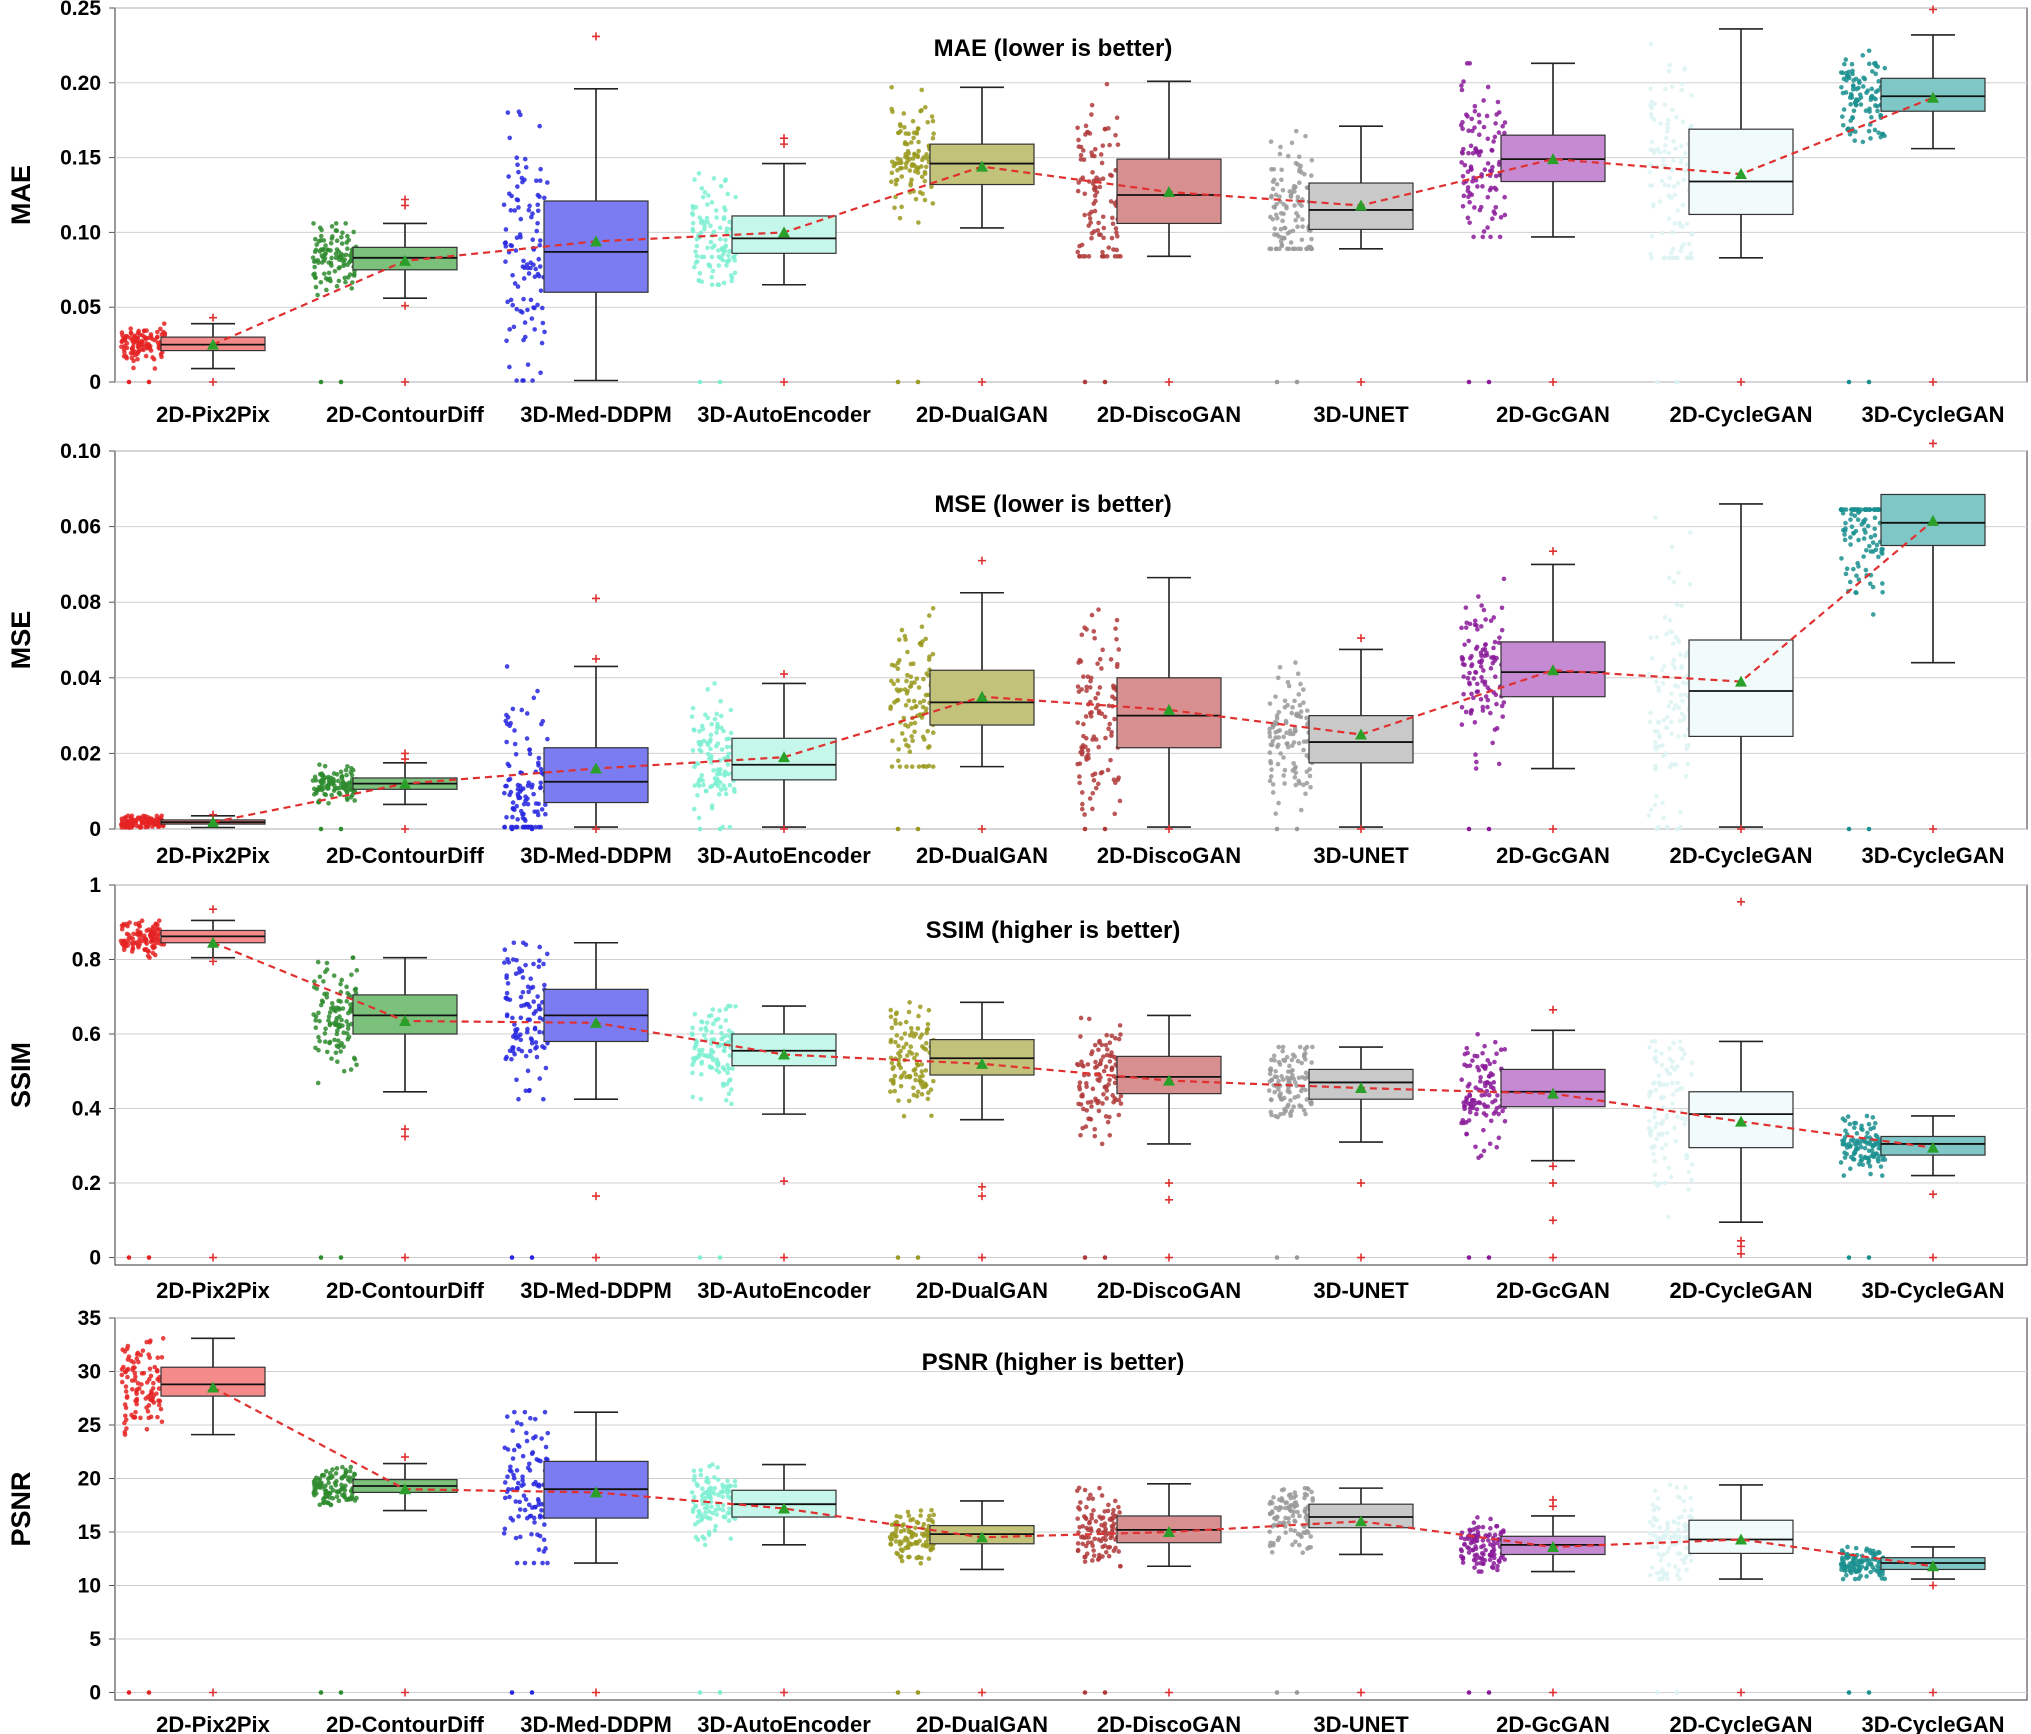 The image size is (2031, 1734). Describe the element at coordinates (1740, 414) in the screenshot. I see `x-category-label: 2D-CycleGAN` at that location.